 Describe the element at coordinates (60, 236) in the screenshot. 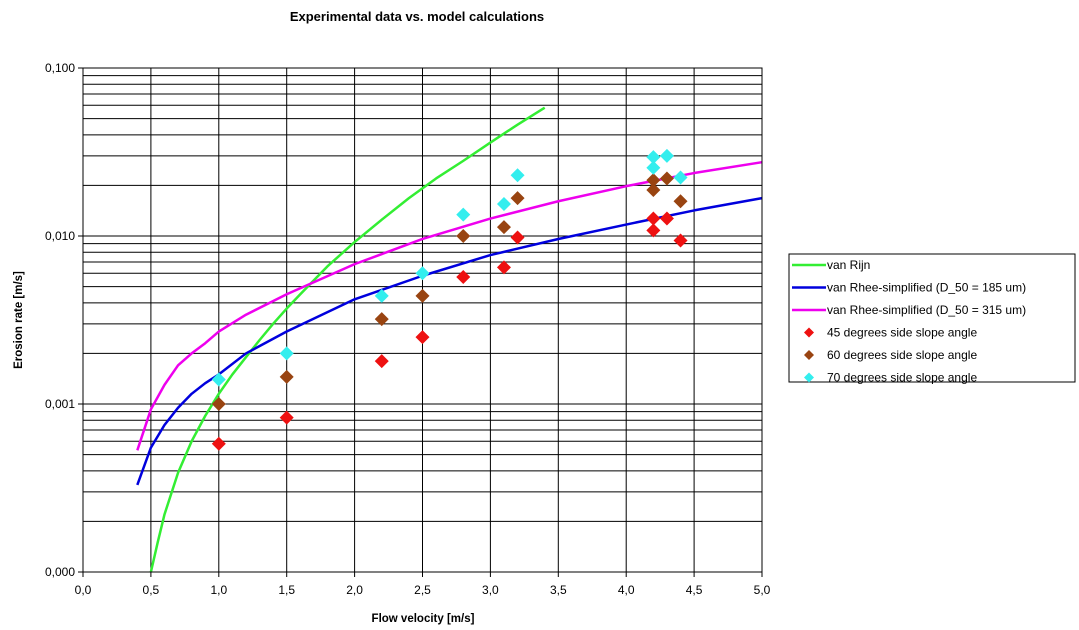

I see `y-tick-label: 0,010` at that location.